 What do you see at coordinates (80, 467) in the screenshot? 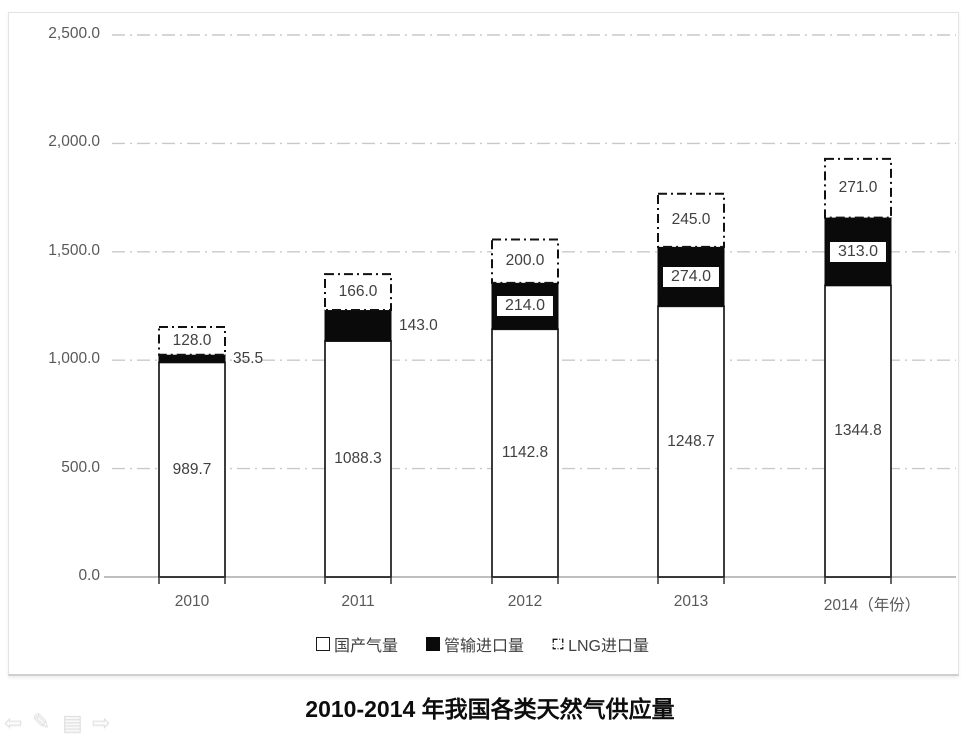
I see `y-axis-tick-label: 500.0` at bounding box center [80, 467].